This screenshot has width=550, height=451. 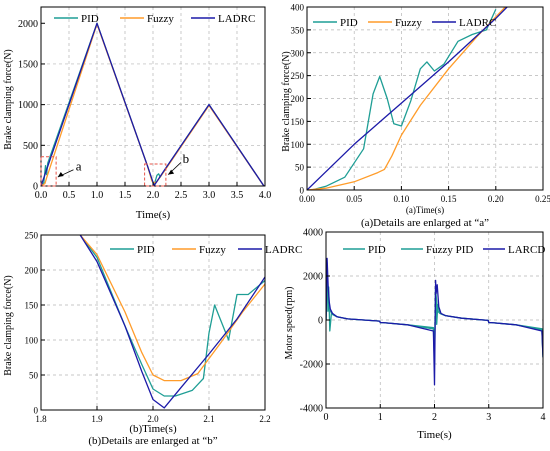 I want to click on x-tick-label: 2.5, so click(x=181, y=195).